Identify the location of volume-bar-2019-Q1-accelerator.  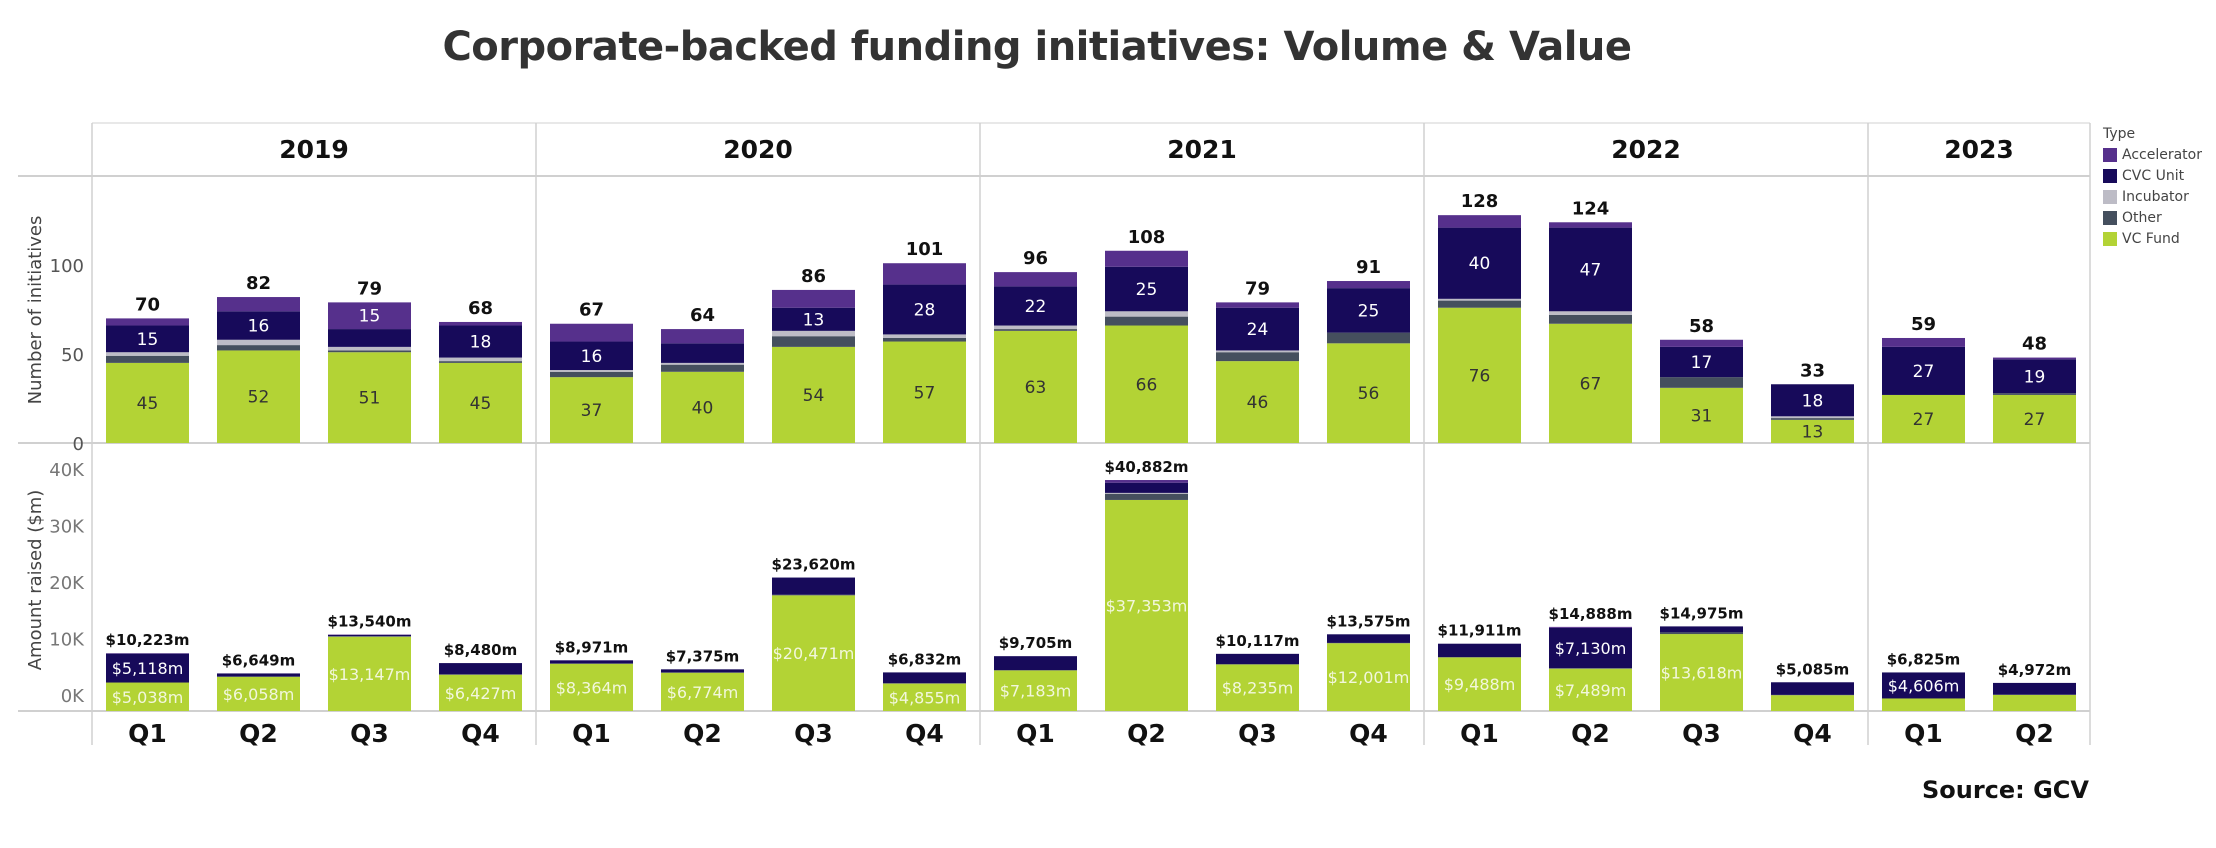
(147, 322).